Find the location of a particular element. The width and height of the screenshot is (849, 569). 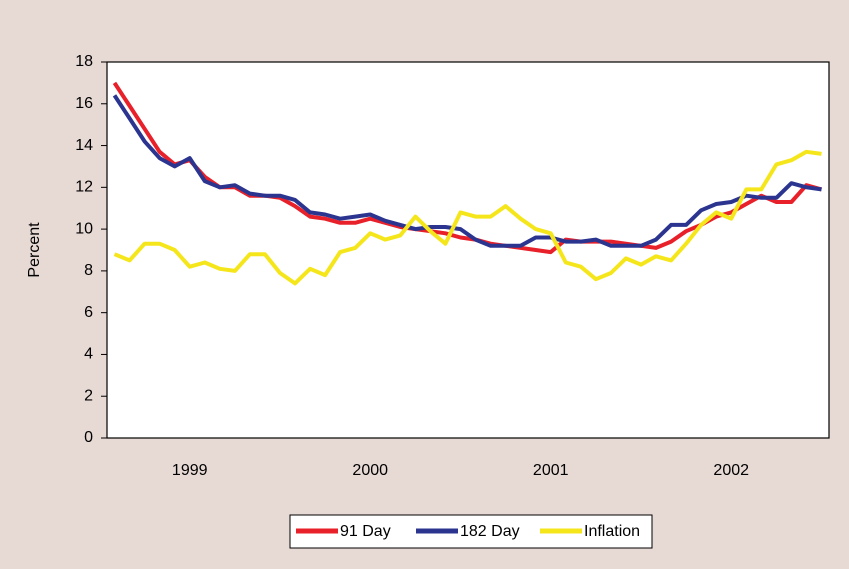

y-tick-label: 6 is located at coordinates (88, 312).